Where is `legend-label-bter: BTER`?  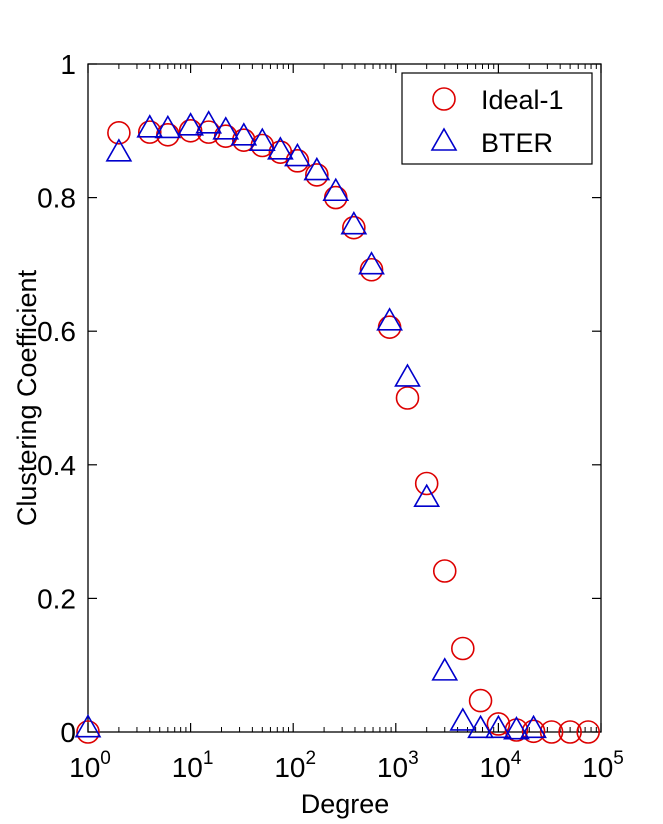
legend-label-bter: BTER is located at coordinates (517, 143).